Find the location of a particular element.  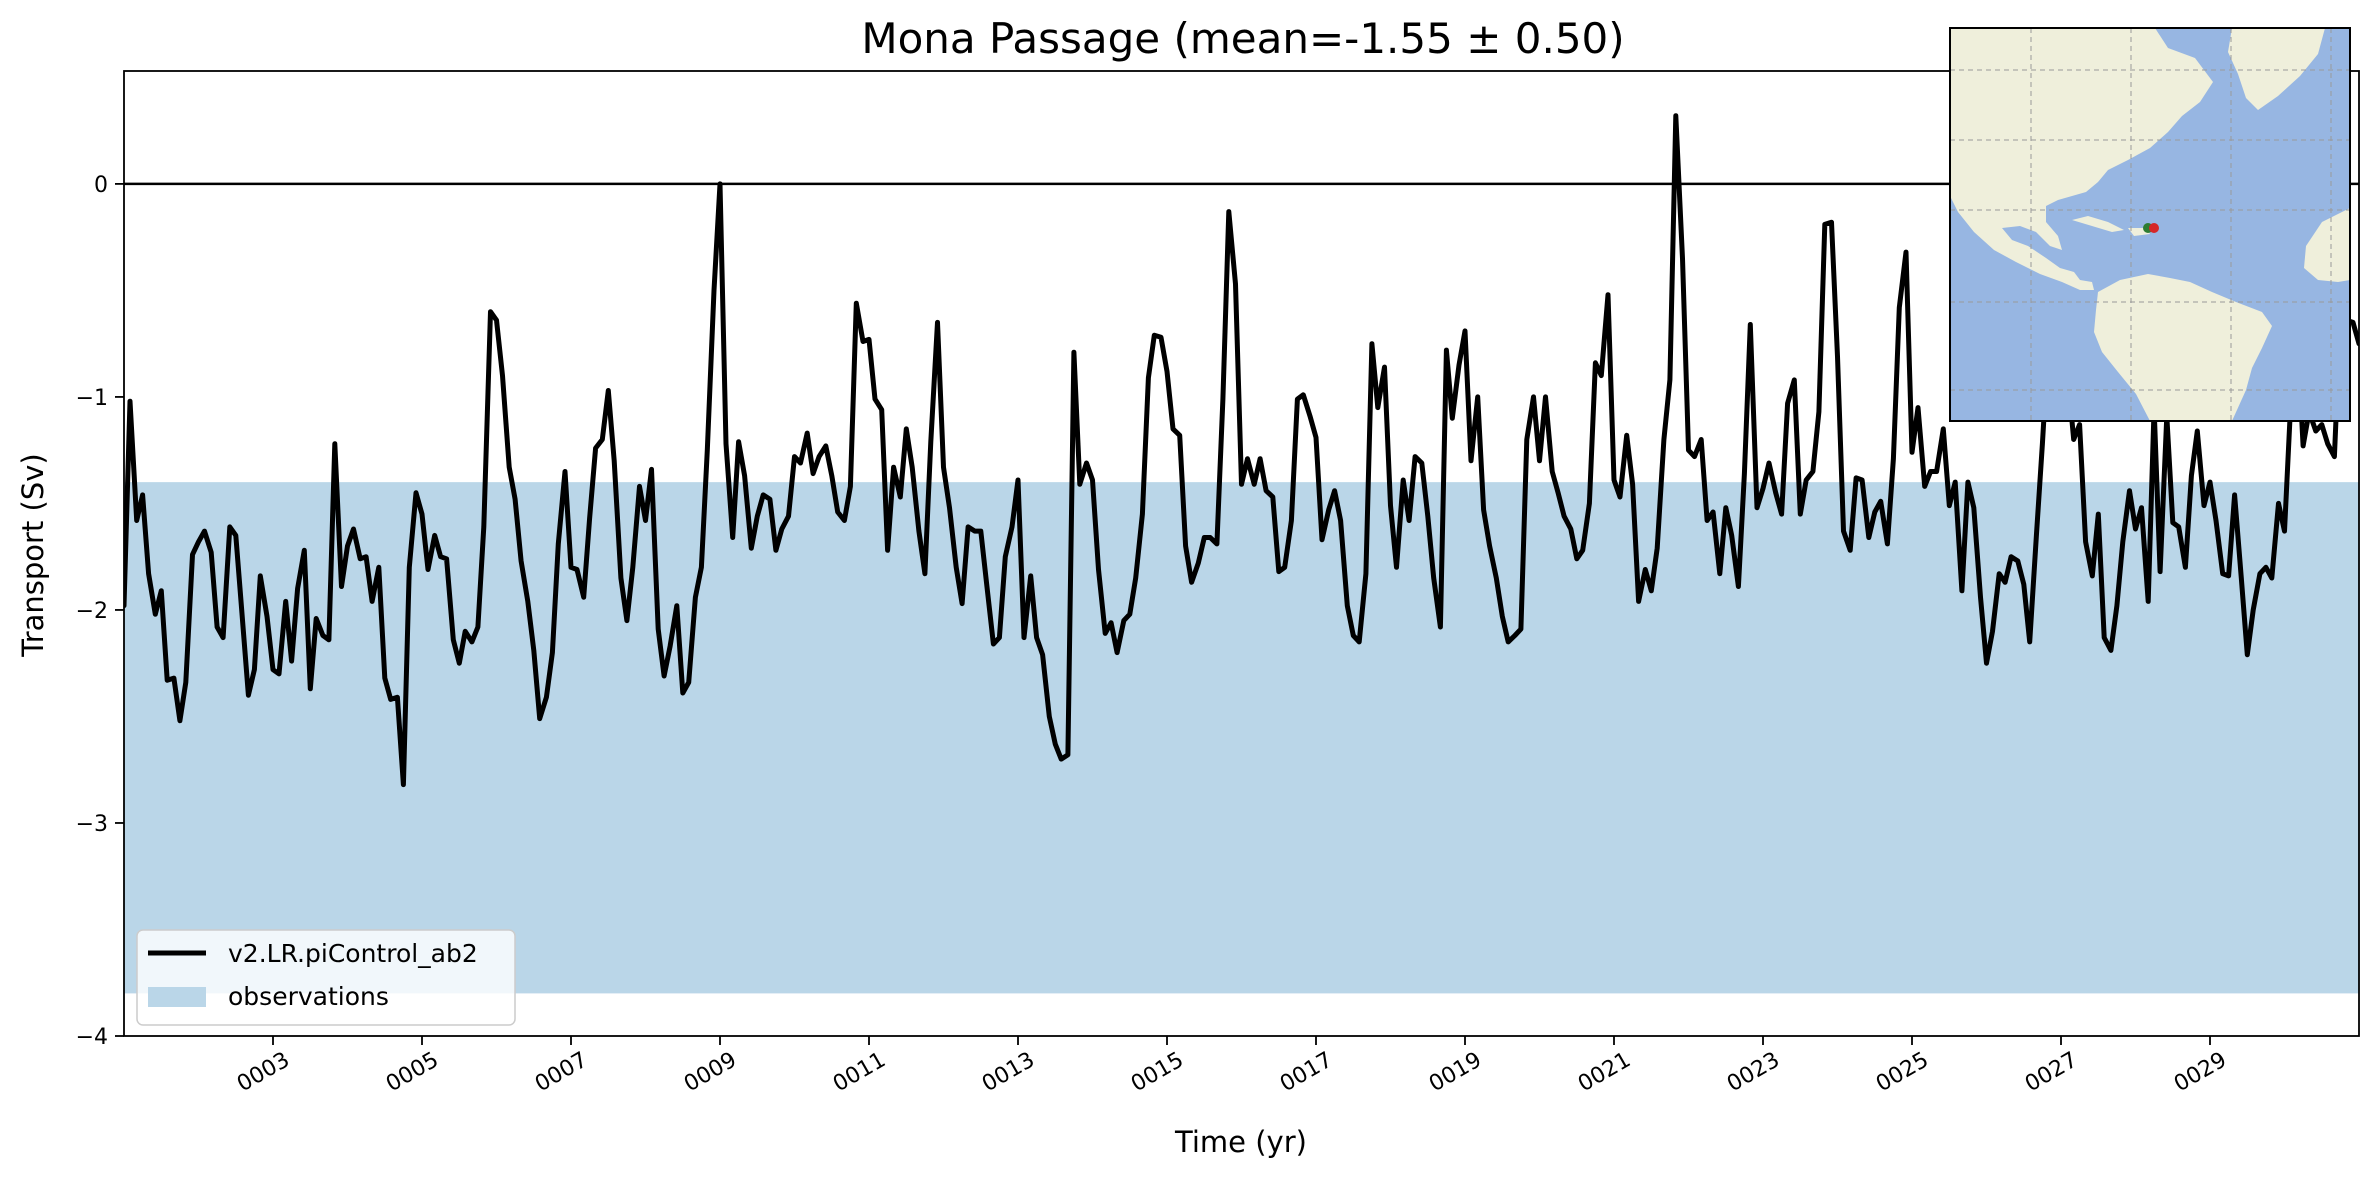

legend: v2.LR.piControl_ab2 observations is located at coordinates (326, 977).